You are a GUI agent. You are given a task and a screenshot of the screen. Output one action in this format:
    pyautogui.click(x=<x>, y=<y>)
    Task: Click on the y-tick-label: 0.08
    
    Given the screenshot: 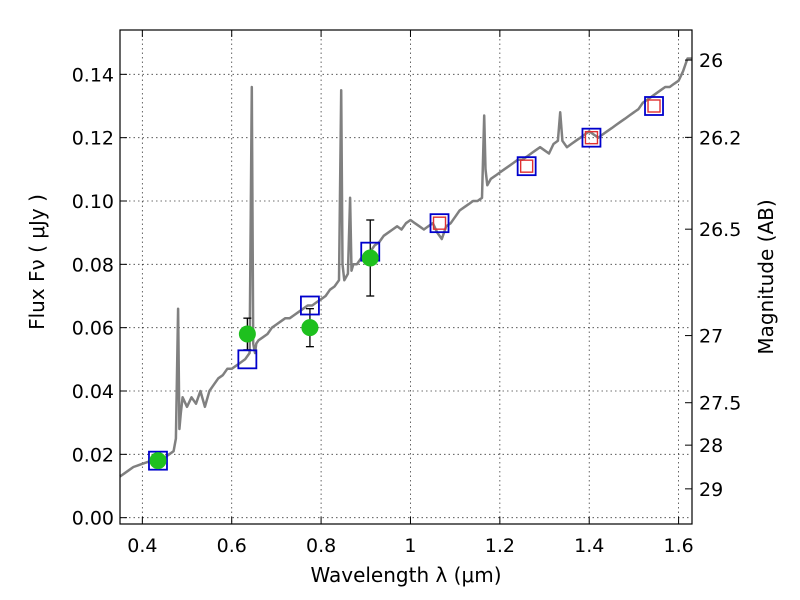 What is the action you would take?
    pyautogui.click(x=93, y=265)
    